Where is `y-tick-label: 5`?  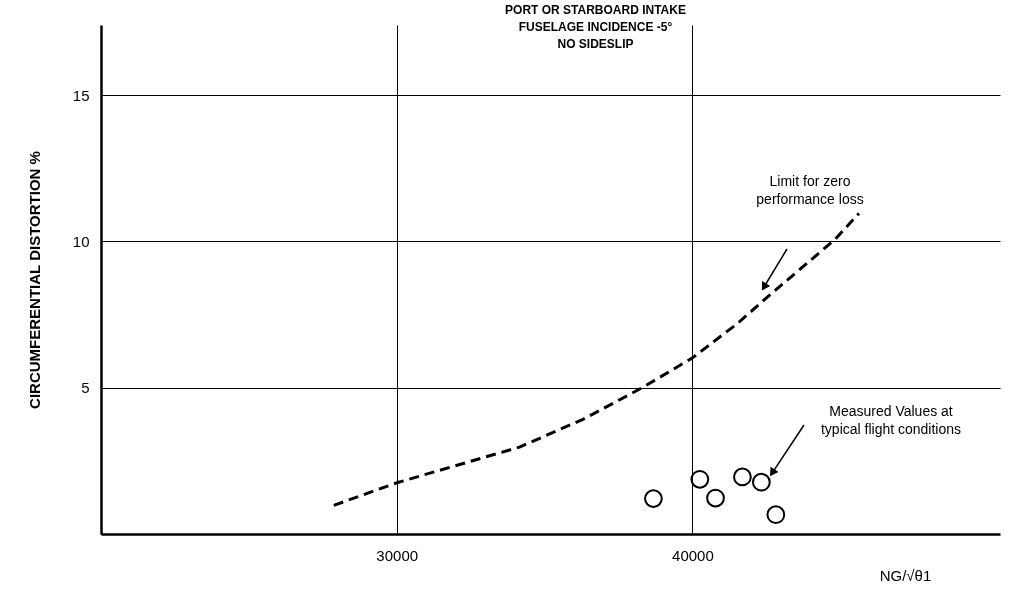
y-tick-label: 5 is located at coordinates (85, 388).